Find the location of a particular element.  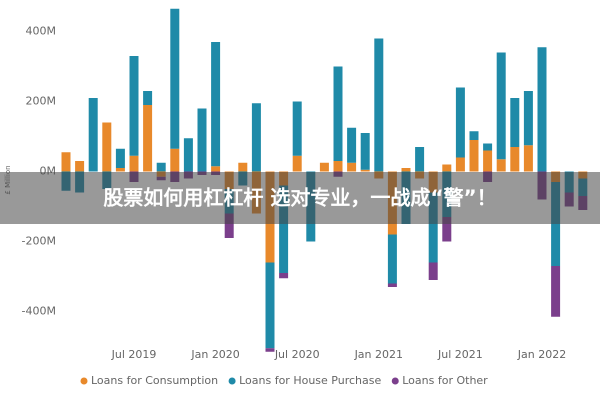

y-tick-label: 400M is located at coordinates (41, 31).